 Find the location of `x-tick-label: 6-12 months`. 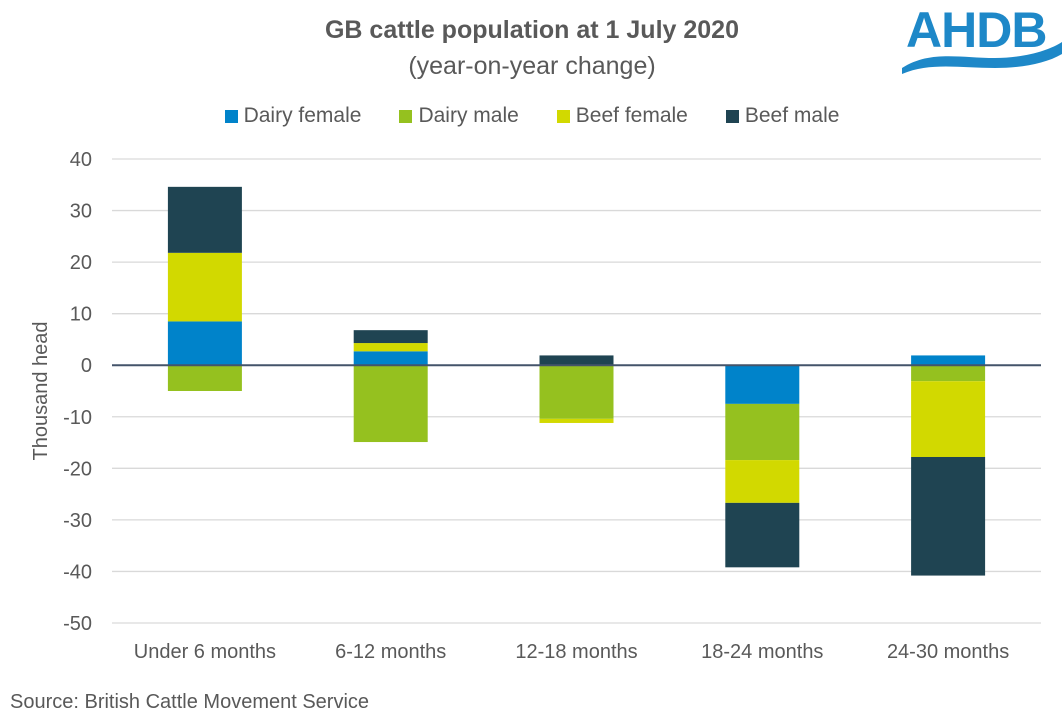

x-tick-label: 6-12 months is located at coordinates (390, 652).